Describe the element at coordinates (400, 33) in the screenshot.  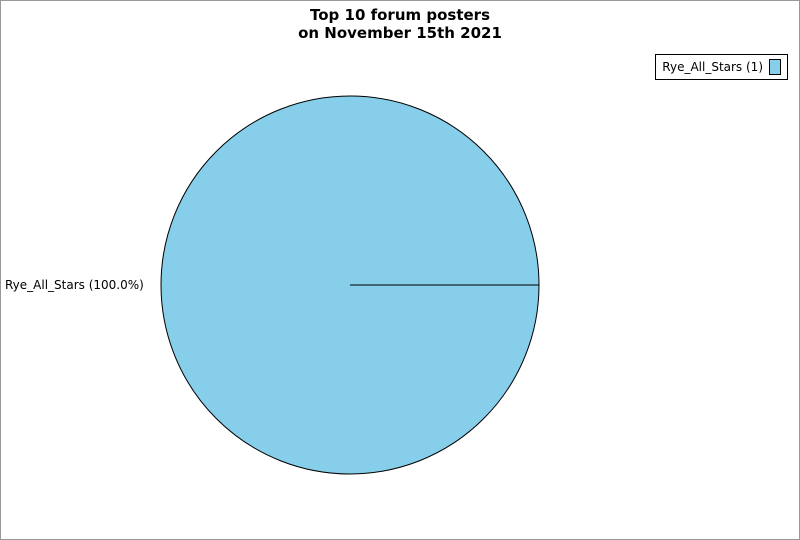
I see `chart-title-line2: on November 15th 2021` at that location.